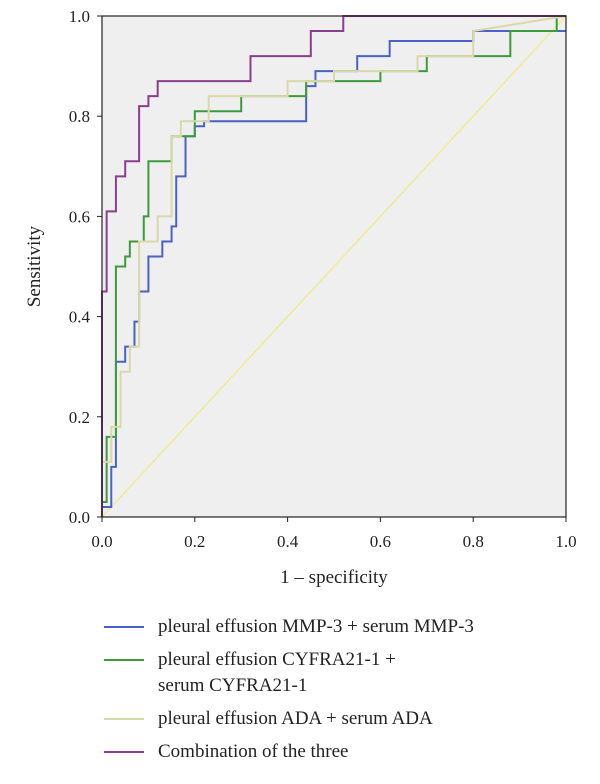 This screenshot has height=784, width=600. I want to click on y-tick-label: 0.4, so click(80, 317).